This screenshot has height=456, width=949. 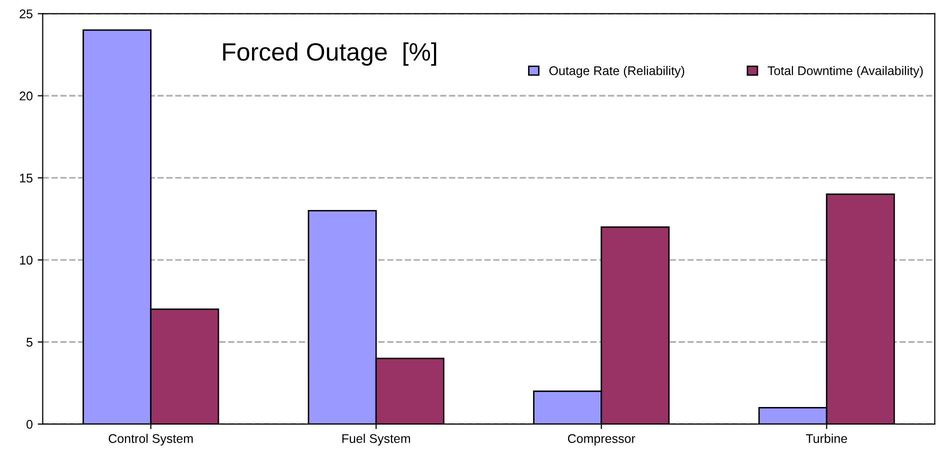 I want to click on x-tick-label: Control System, so click(x=150, y=440).